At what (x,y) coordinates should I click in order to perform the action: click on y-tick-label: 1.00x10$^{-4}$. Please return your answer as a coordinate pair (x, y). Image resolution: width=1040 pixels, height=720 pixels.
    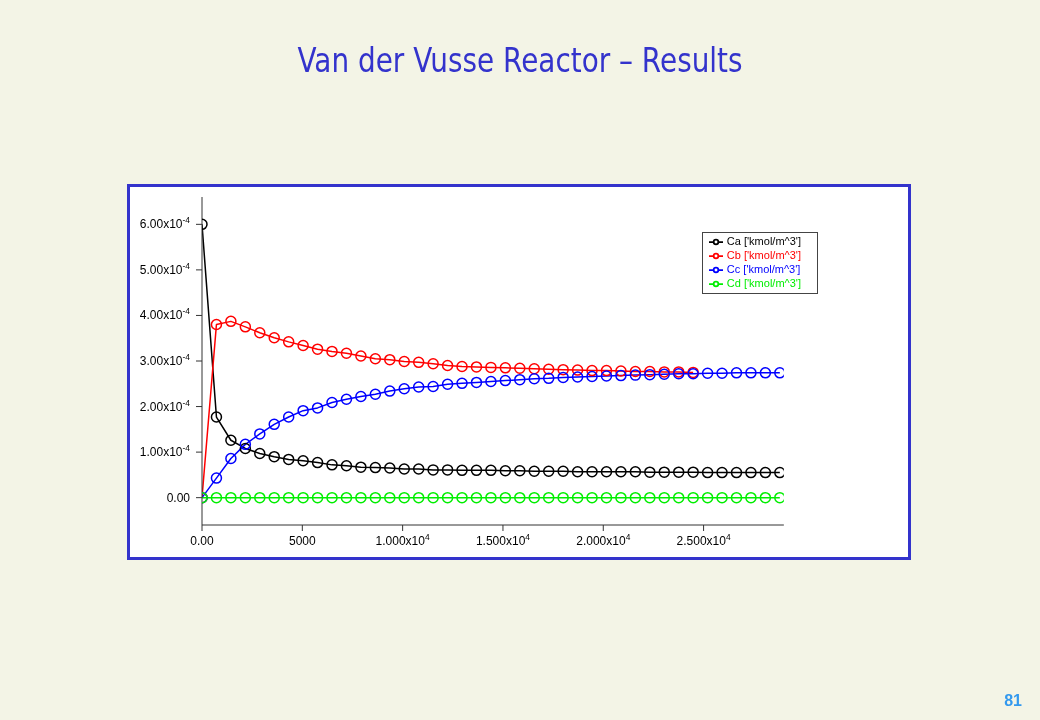
    Looking at the image, I should click on (165, 451).